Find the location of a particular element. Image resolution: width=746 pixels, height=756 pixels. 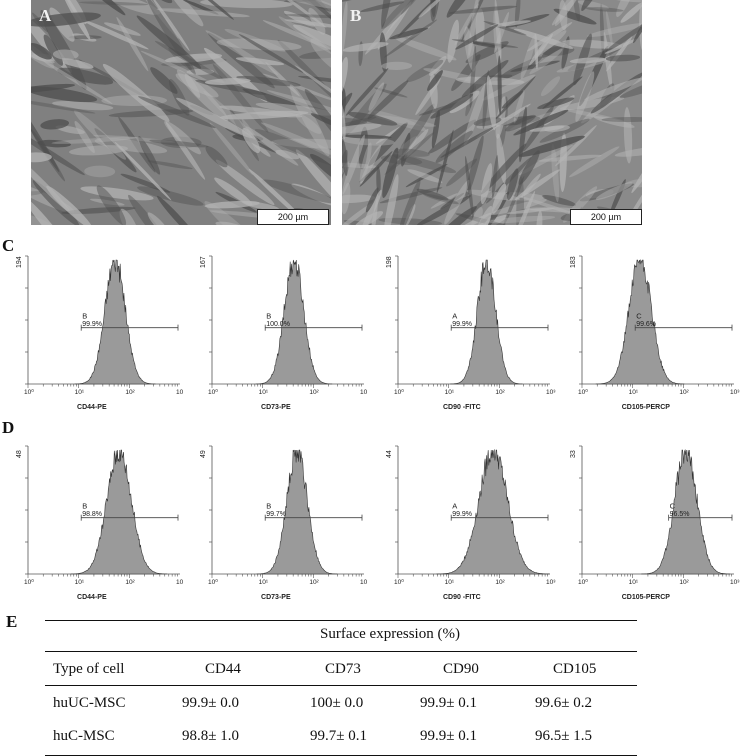

table-row-2-cd105: 96.5± 1.5 is located at coordinates (563, 736).